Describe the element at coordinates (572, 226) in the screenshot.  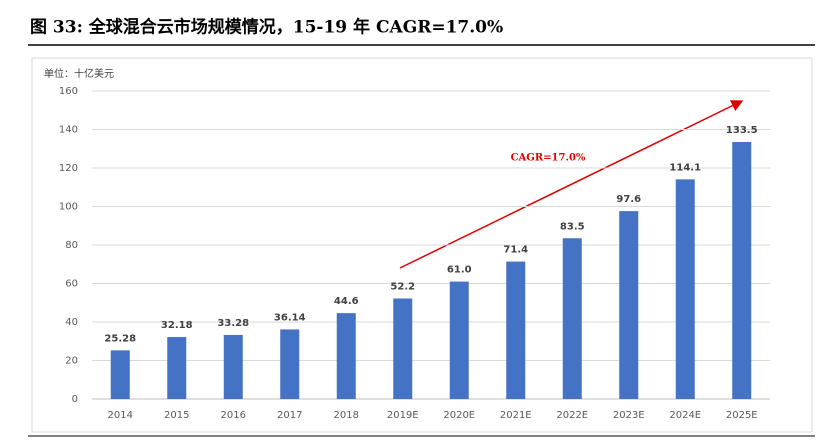
I see `value-label: 83.5` at that location.